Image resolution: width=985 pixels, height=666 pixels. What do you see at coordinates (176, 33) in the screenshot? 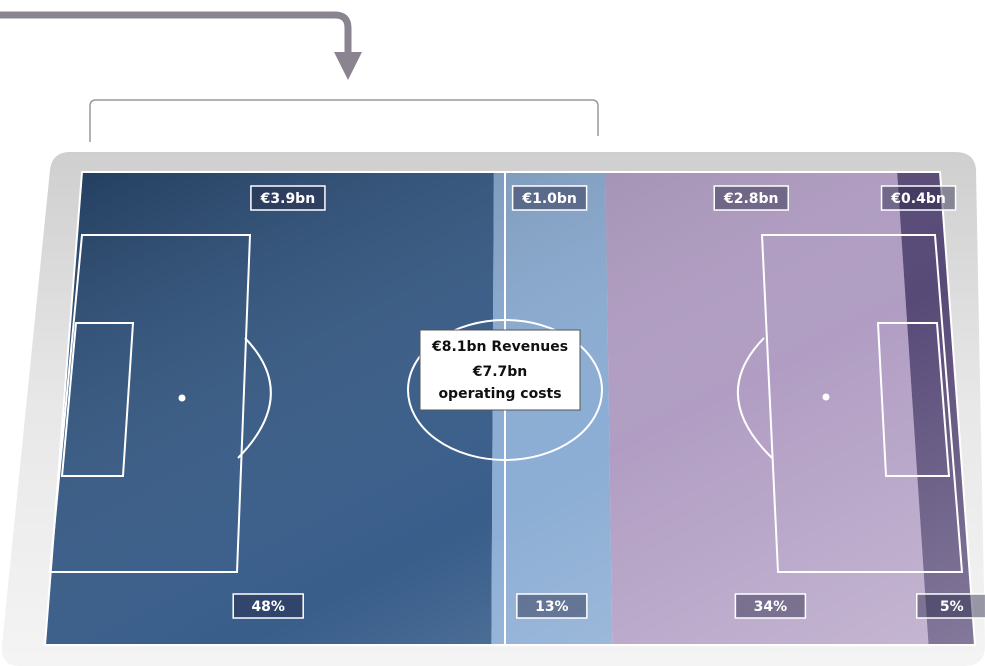
I see `arrow-line` at bounding box center [176, 33].